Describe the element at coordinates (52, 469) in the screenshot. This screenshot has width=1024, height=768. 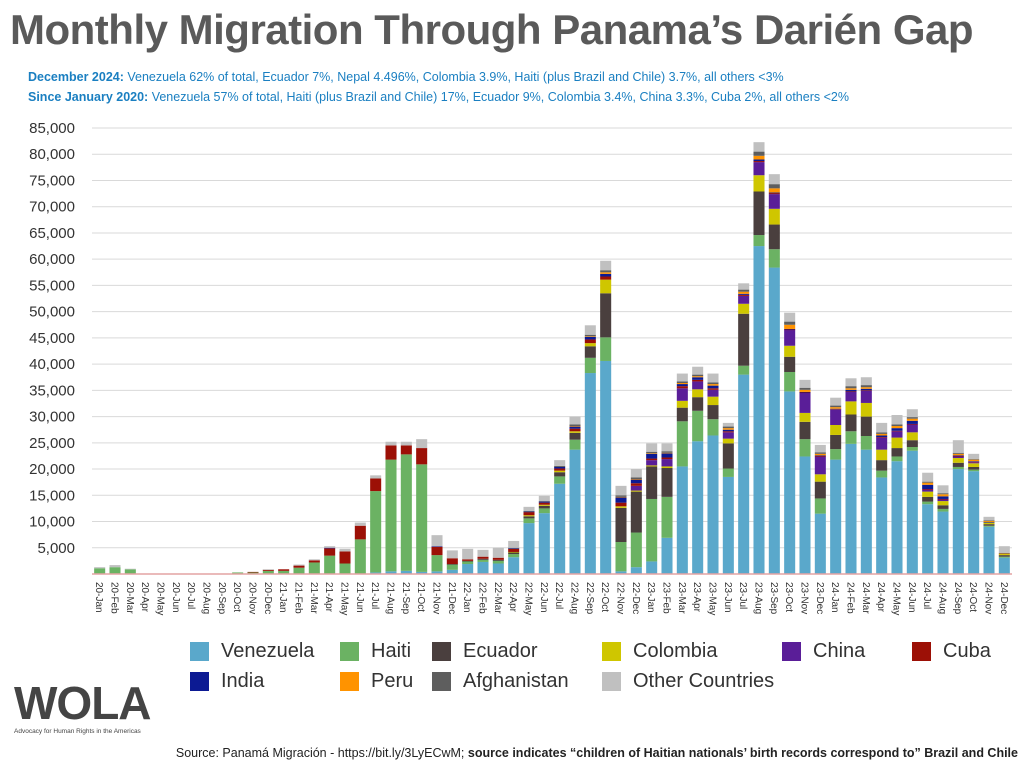
I see `y-tick-label: 20,000` at that location.